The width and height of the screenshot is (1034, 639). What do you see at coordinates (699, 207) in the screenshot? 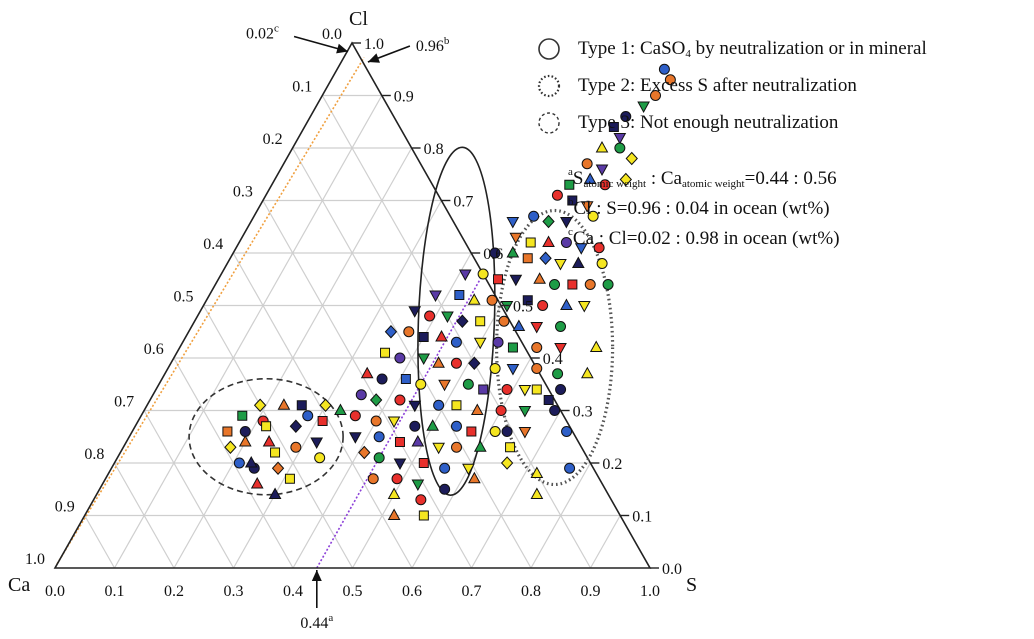
I see `footnote-b: bCl : S=0.96 : 0.04 in ocean (wt%)` at bounding box center [699, 207].